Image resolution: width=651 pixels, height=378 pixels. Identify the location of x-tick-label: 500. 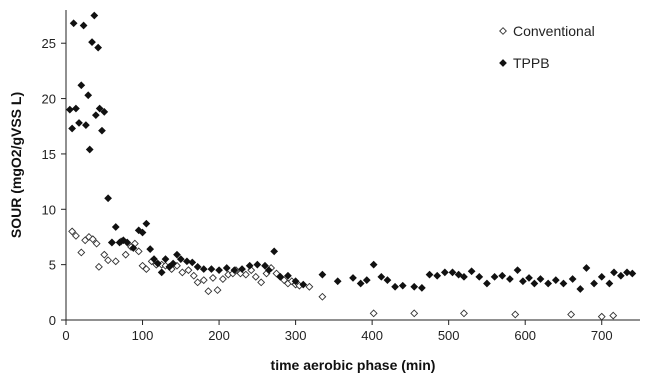
(449, 335).